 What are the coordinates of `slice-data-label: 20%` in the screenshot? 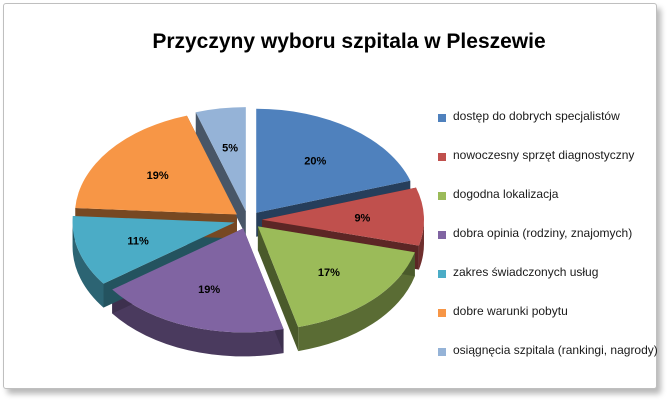 It's located at (315, 162).